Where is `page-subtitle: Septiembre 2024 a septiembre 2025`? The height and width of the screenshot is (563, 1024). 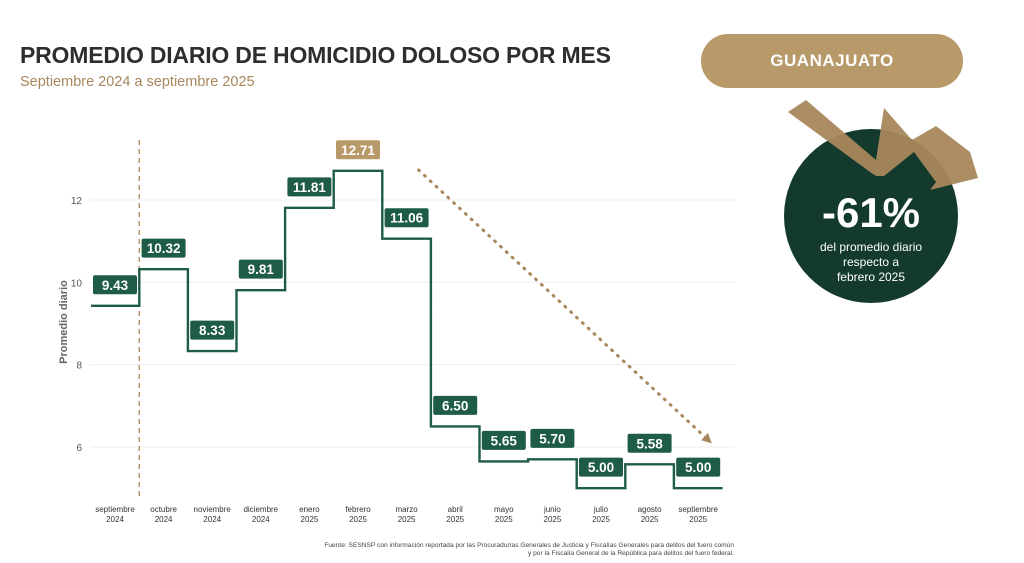
page-subtitle: Septiembre 2024 a septiembre 2025 is located at coordinates (137, 82).